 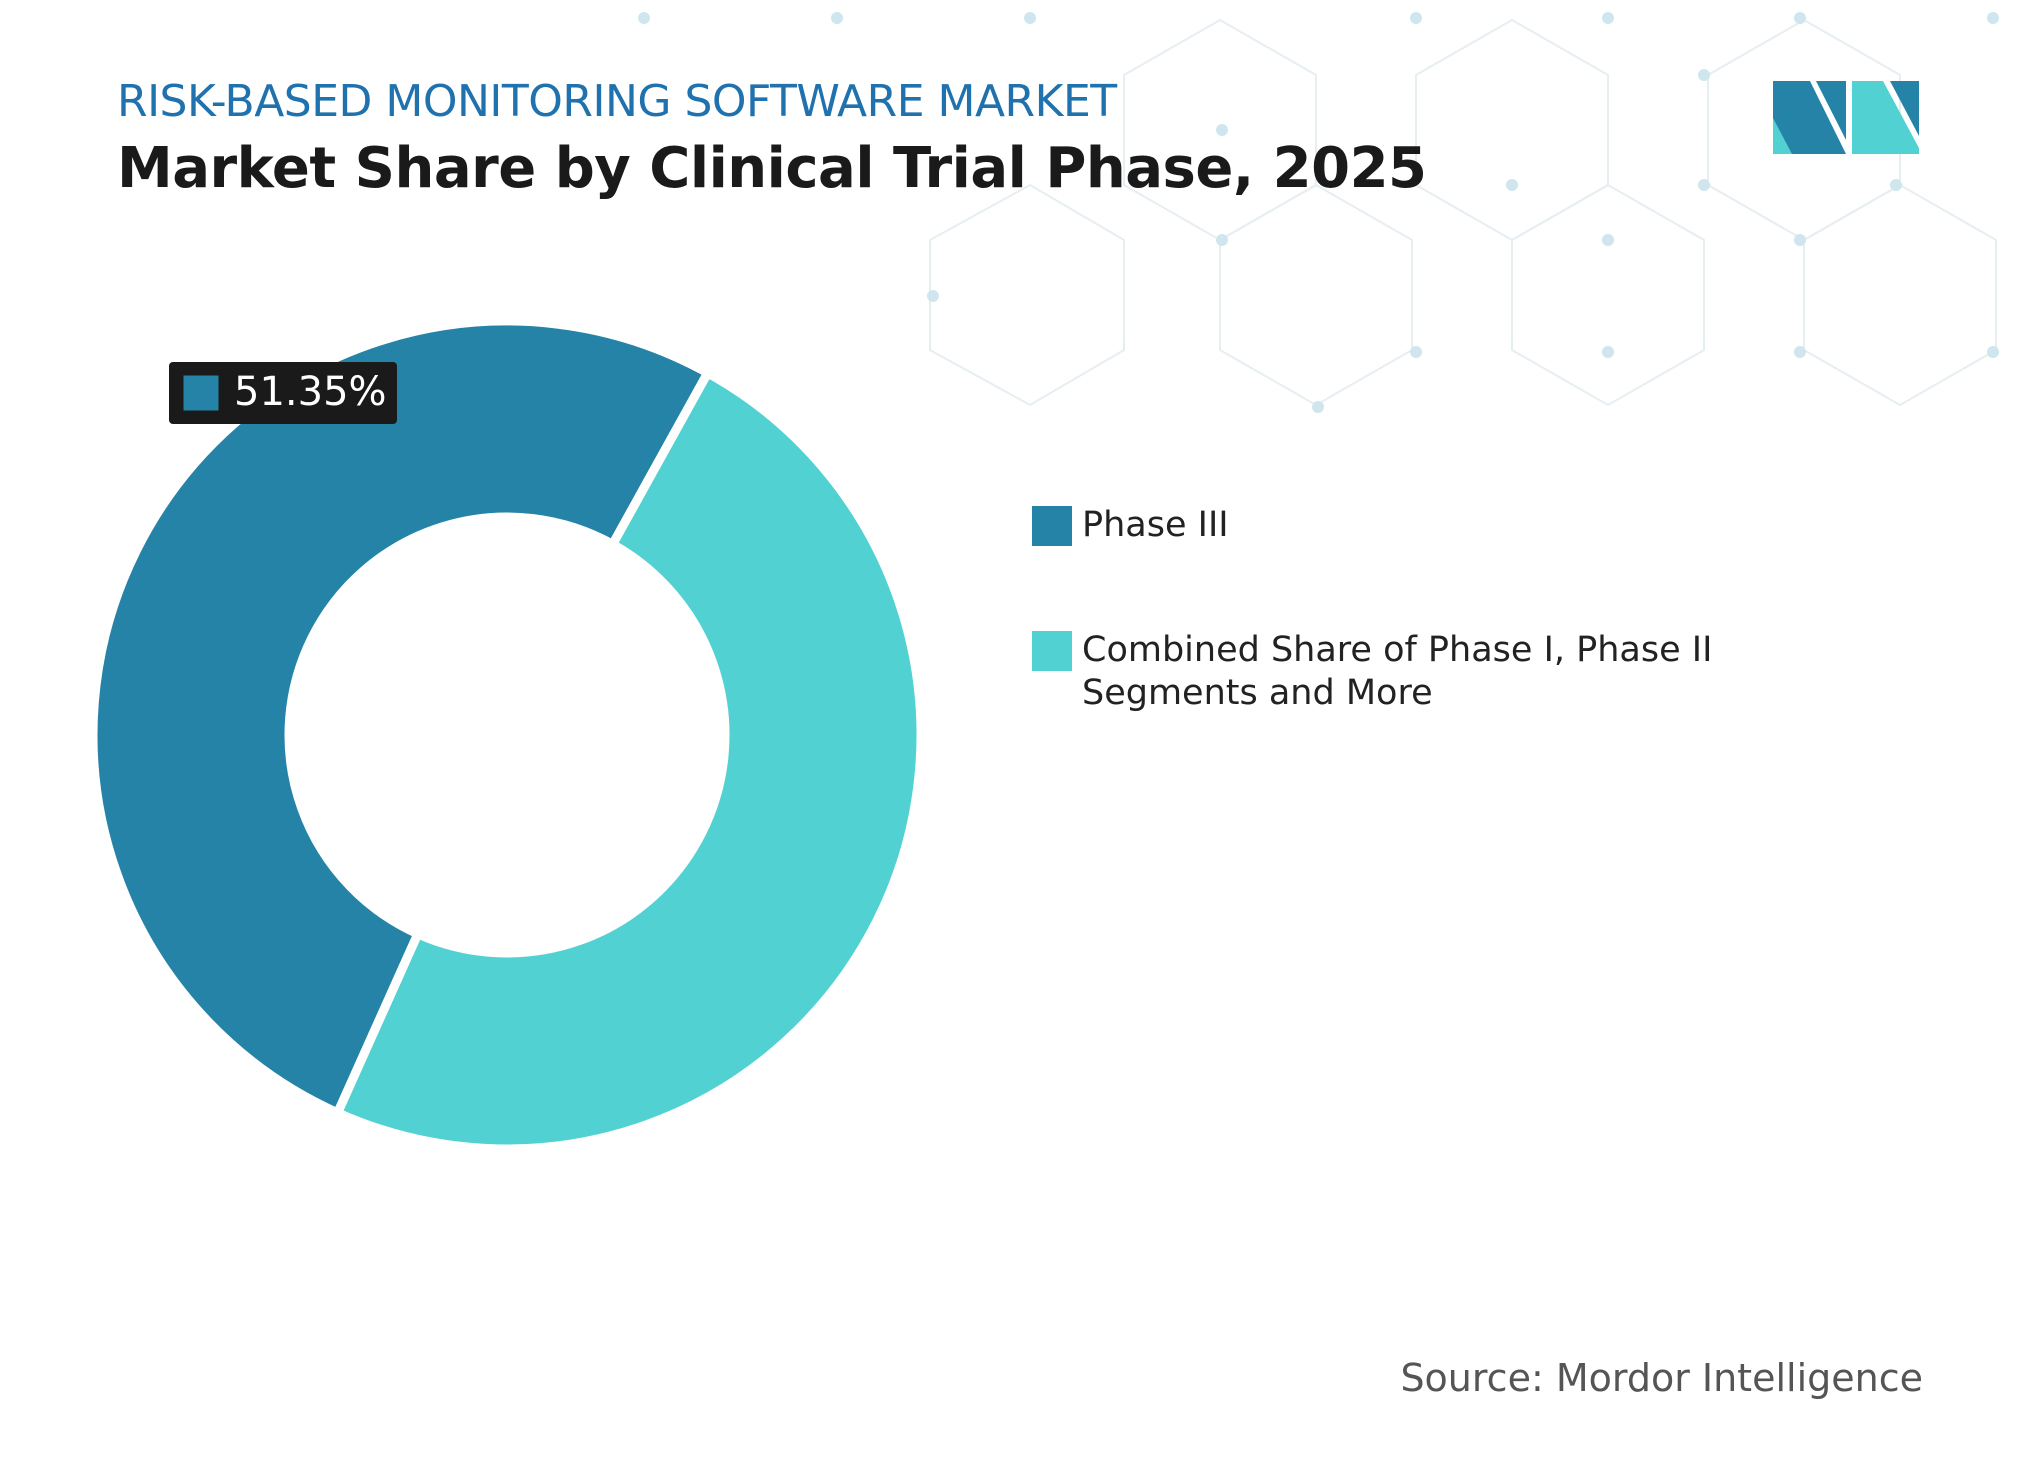 I want to click on chart-subtitle: RISK-BASED MONITORING SOFTWARE MARKET, so click(x=617, y=101).